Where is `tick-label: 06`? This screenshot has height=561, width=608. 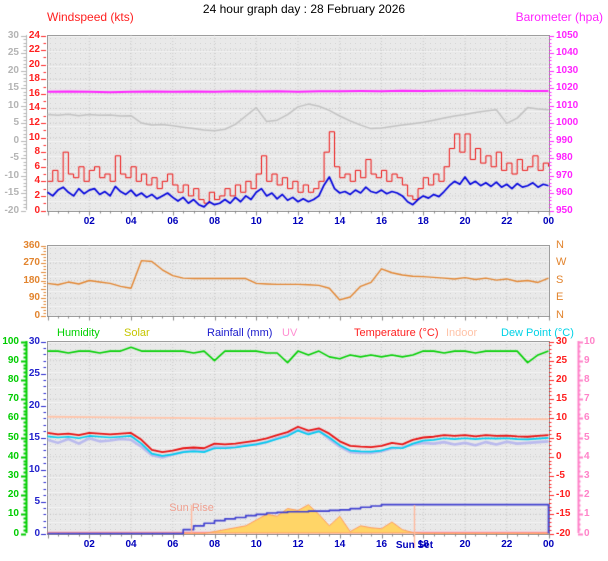
tick-label: 06 is located at coordinates (173, 544).